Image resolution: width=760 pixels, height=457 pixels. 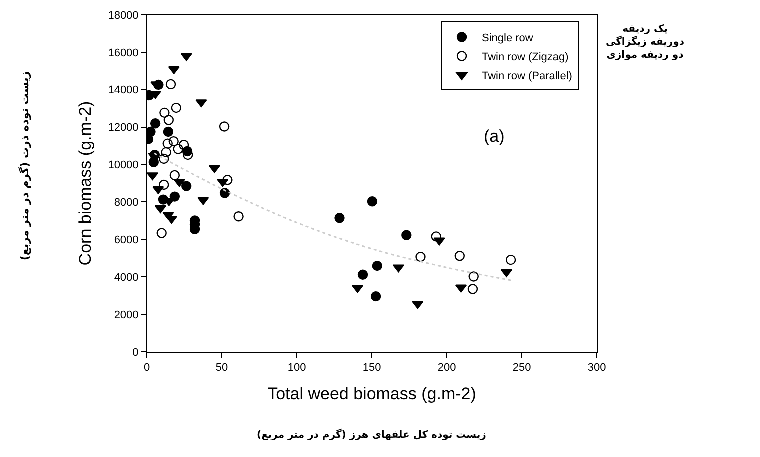 What do you see at coordinates (525, 58) in the screenshot?
I see `legend-label: Twin row (Zigzag)` at bounding box center [525, 58].